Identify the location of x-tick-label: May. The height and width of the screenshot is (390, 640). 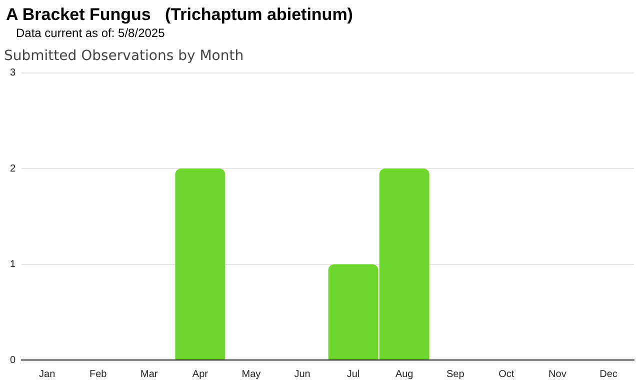
(251, 374).